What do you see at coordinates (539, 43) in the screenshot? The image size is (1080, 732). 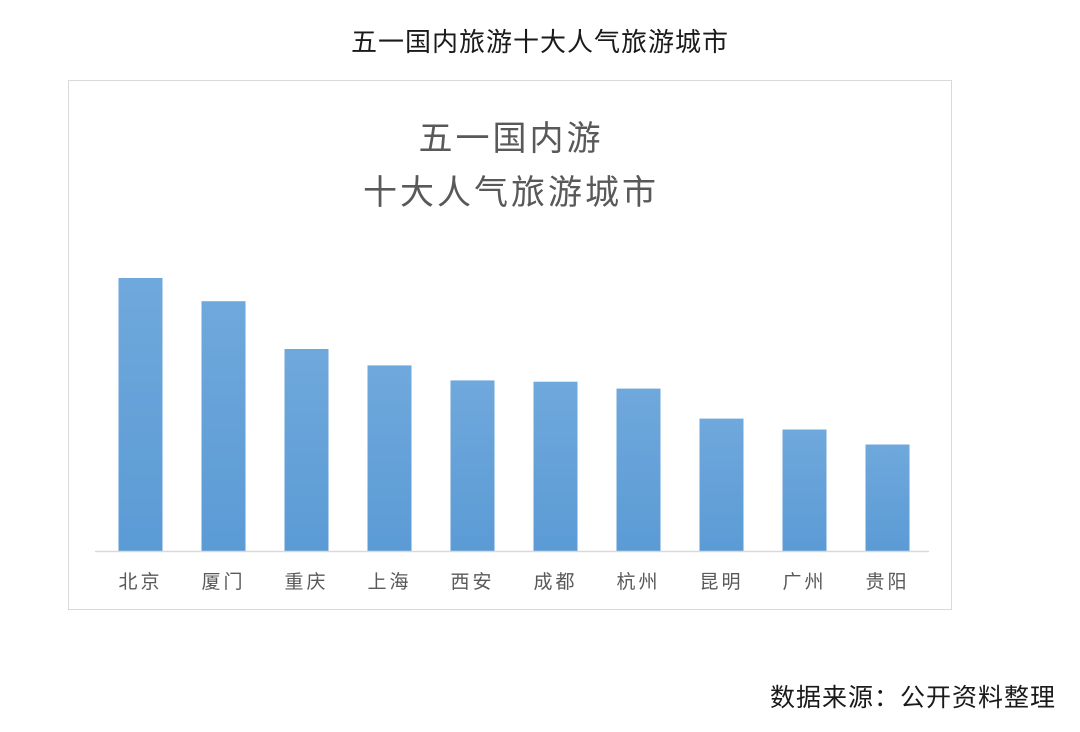 I see `page-title: 五一国内旅游十大人气旅游城市` at bounding box center [539, 43].